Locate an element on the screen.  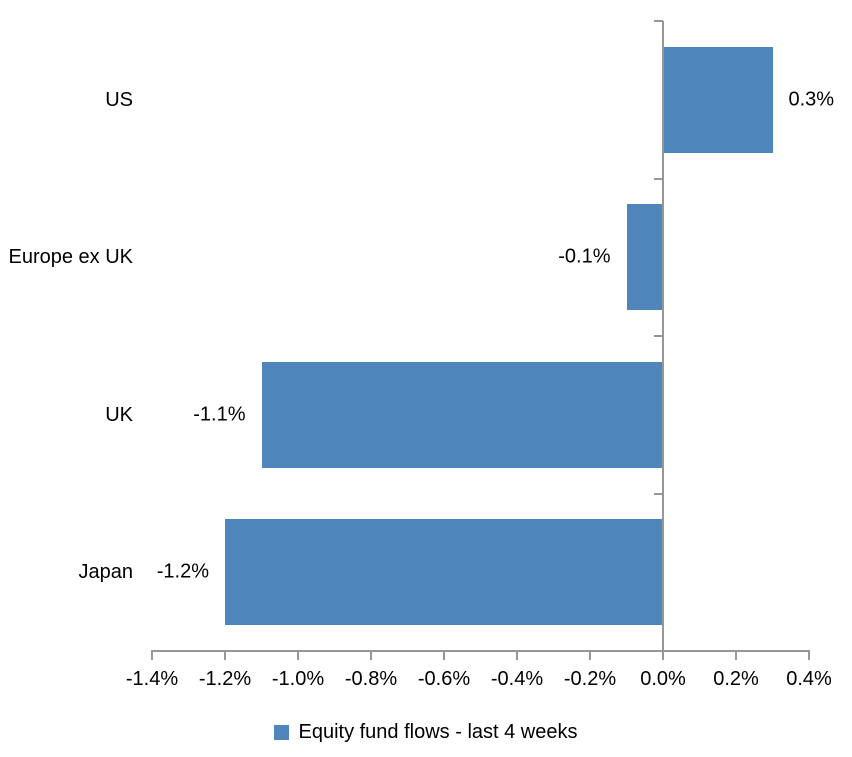
x-tick-label: -0.2% is located at coordinates (590, 679).